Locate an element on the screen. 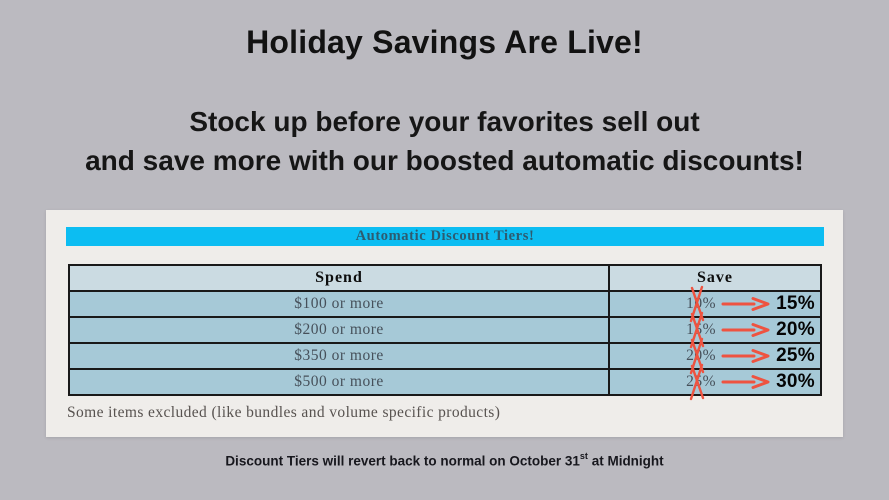  save-cell: 25% 30% is located at coordinates (715, 382).